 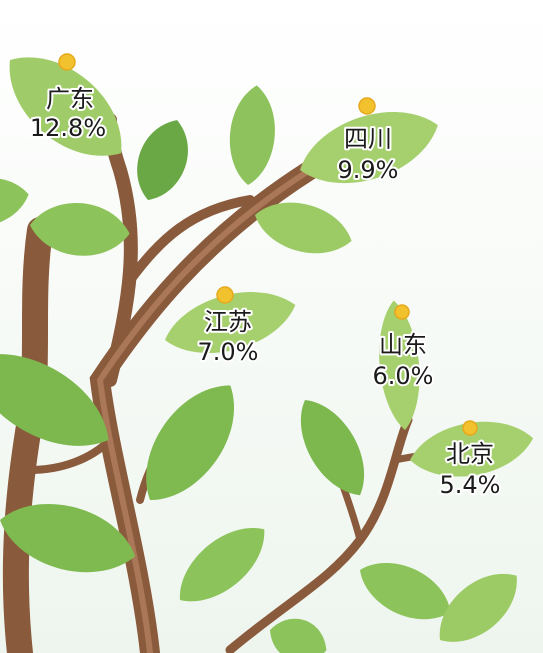 I want to click on region-share: 9.9%, so click(x=368, y=170).